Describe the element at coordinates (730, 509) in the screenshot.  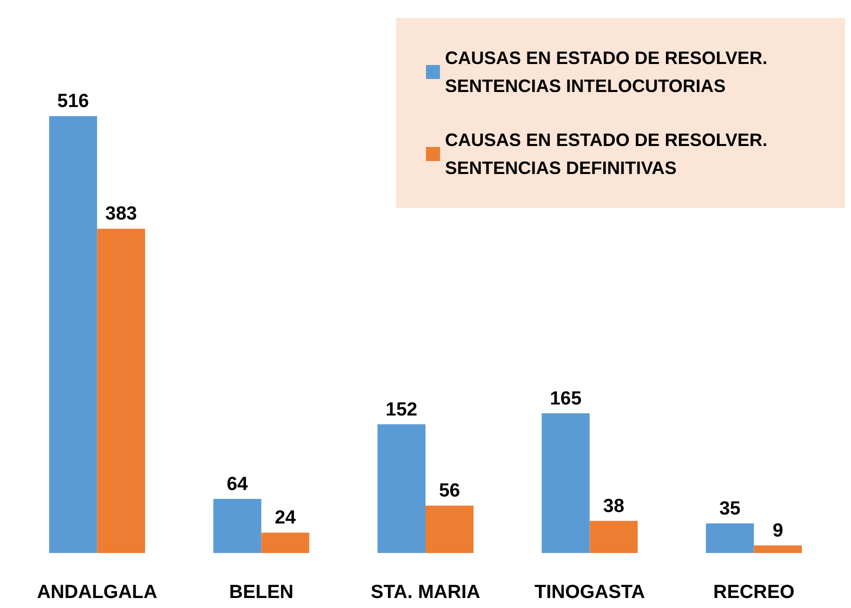
I see `data-label: 35` at that location.